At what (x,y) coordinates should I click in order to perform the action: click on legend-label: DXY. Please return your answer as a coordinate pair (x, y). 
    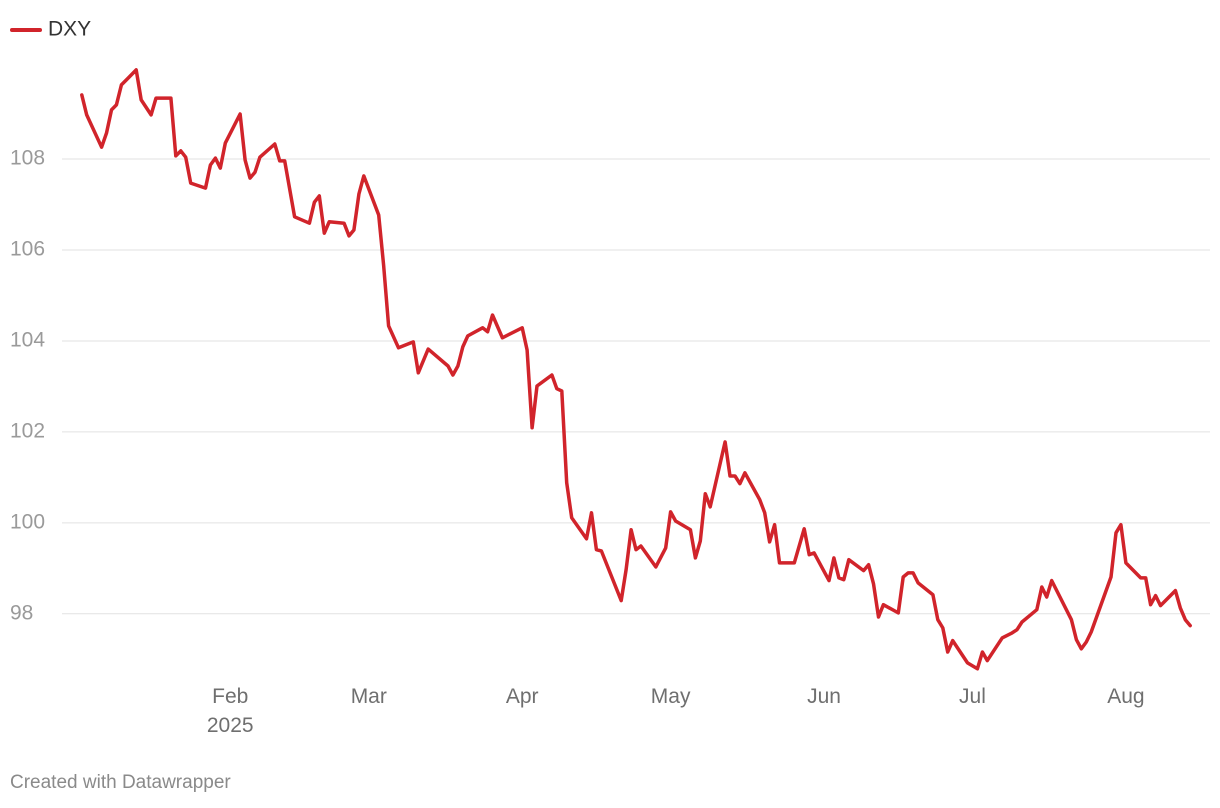
    Looking at the image, I should click on (69, 29).